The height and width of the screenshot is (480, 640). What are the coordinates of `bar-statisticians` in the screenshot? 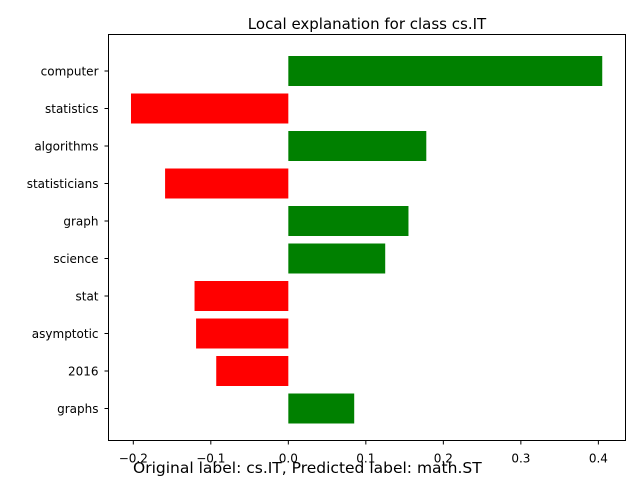 It's located at (227, 183).